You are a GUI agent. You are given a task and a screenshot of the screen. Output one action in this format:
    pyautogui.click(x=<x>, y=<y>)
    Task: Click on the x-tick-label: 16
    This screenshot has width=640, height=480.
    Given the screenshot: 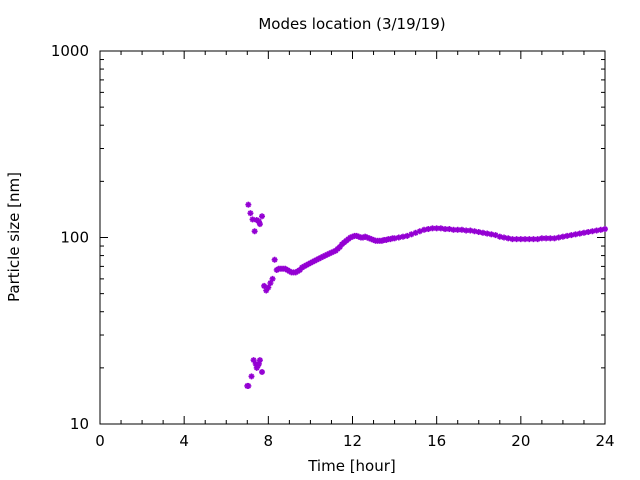 What is the action you would take?
    pyautogui.click(x=436, y=441)
    